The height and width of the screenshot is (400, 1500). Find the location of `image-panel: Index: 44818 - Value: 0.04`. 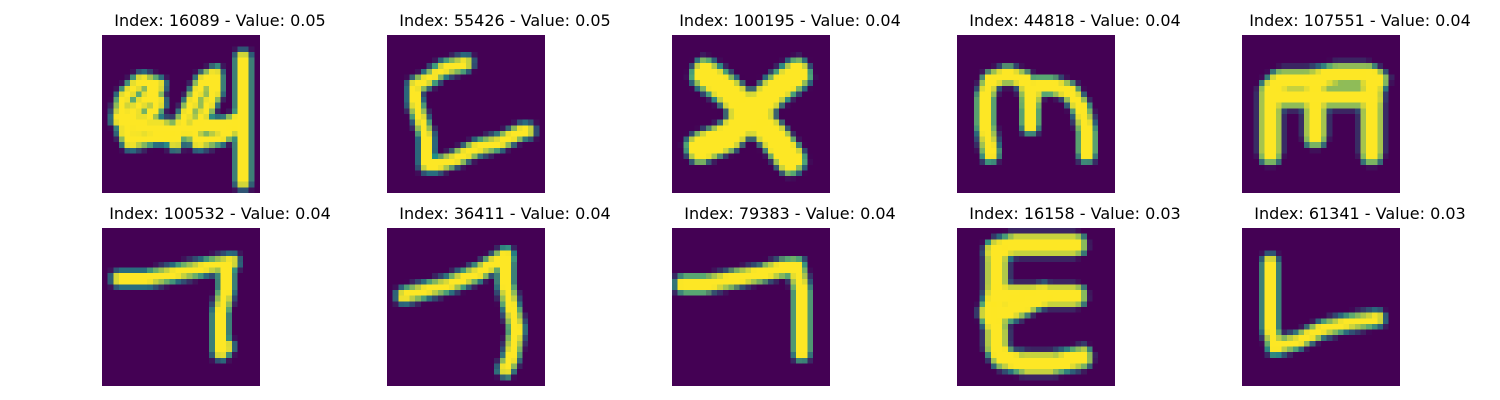

image-panel: Index: 44818 - Value: 0.04 is located at coordinates (1075, 104).